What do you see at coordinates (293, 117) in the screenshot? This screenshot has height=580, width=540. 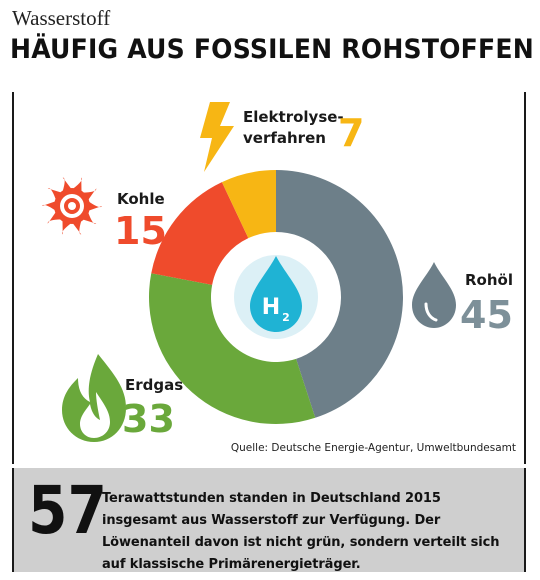 I see `elektrolyse-label-line1: Elektrolyse-` at bounding box center [293, 117].